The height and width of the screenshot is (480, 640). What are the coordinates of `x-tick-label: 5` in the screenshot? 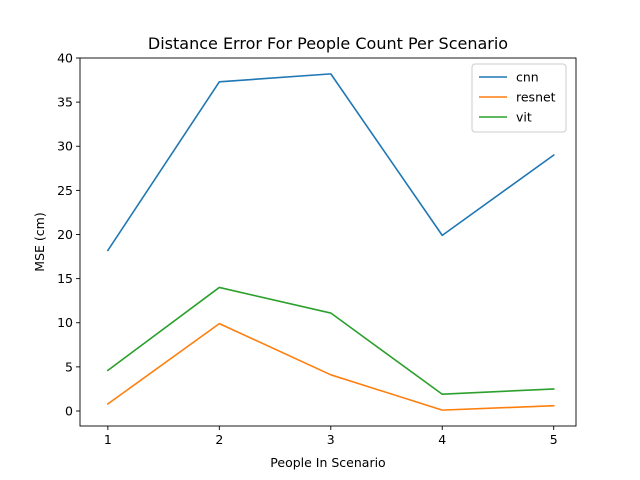 It's located at (554, 439).